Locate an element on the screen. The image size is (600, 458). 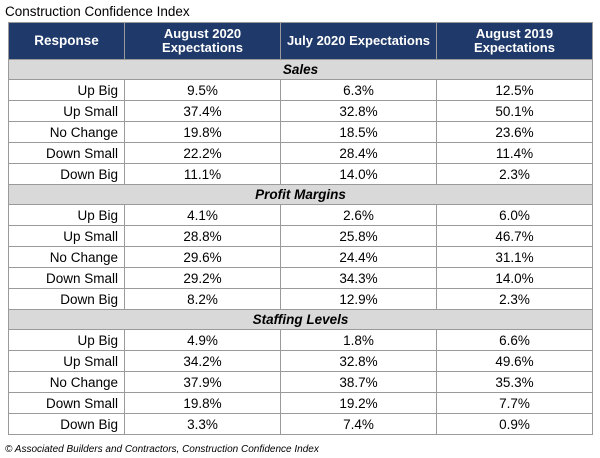
table-row: Up Small 34.2% 32.8% 49.6% is located at coordinates (300, 361).